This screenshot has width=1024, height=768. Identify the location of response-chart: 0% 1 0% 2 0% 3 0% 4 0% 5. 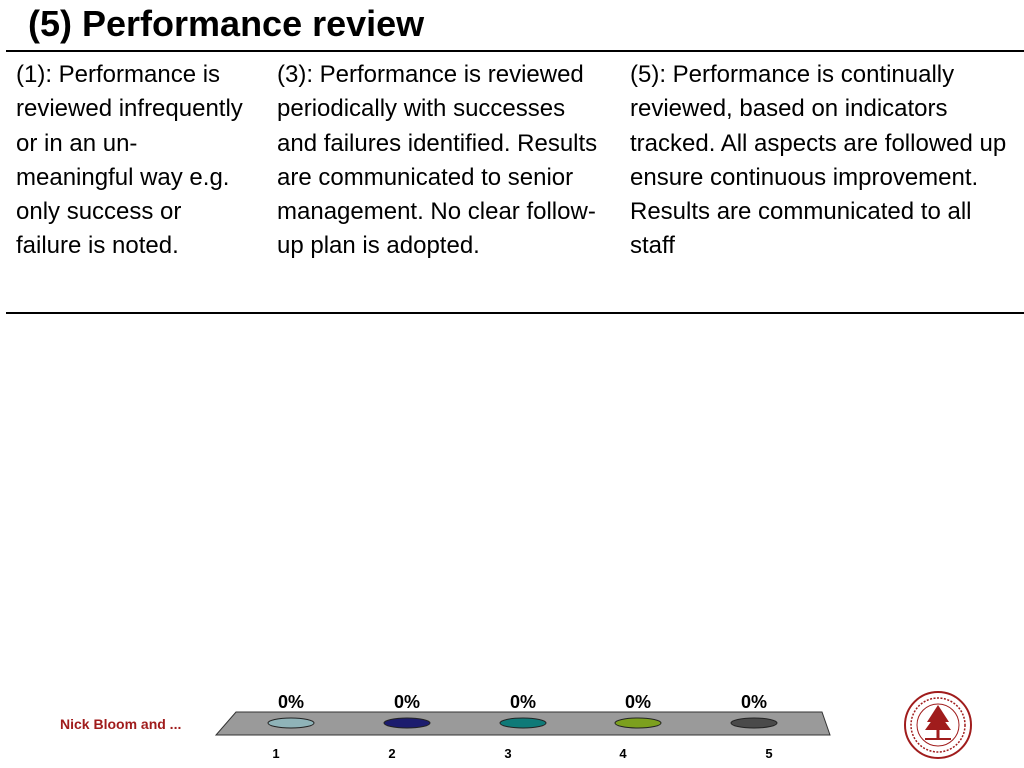
(522, 726).